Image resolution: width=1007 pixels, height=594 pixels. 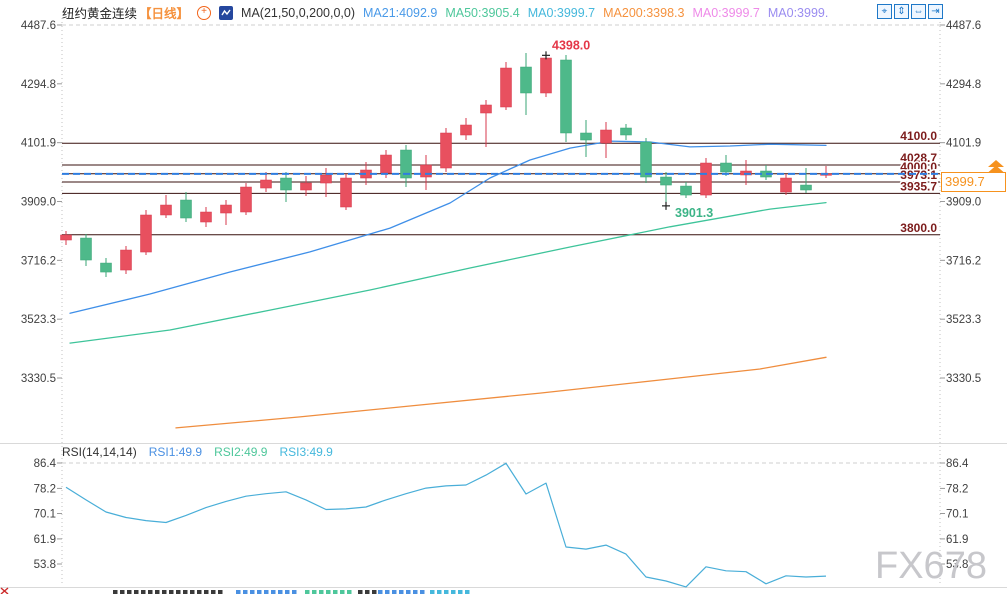 What do you see at coordinates (918, 167) in the screenshot?
I see `level-label: 4000.0` at bounding box center [918, 167].